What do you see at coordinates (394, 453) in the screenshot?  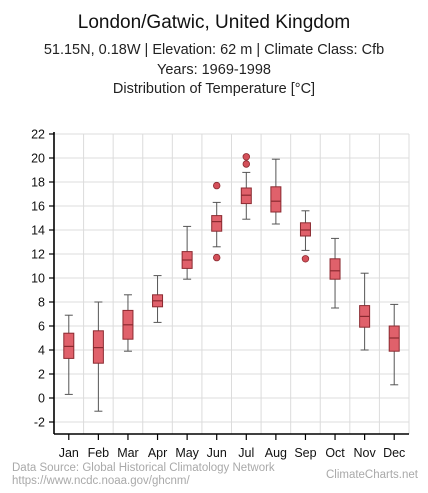 I see `x-tick-label: Dec` at bounding box center [394, 453].